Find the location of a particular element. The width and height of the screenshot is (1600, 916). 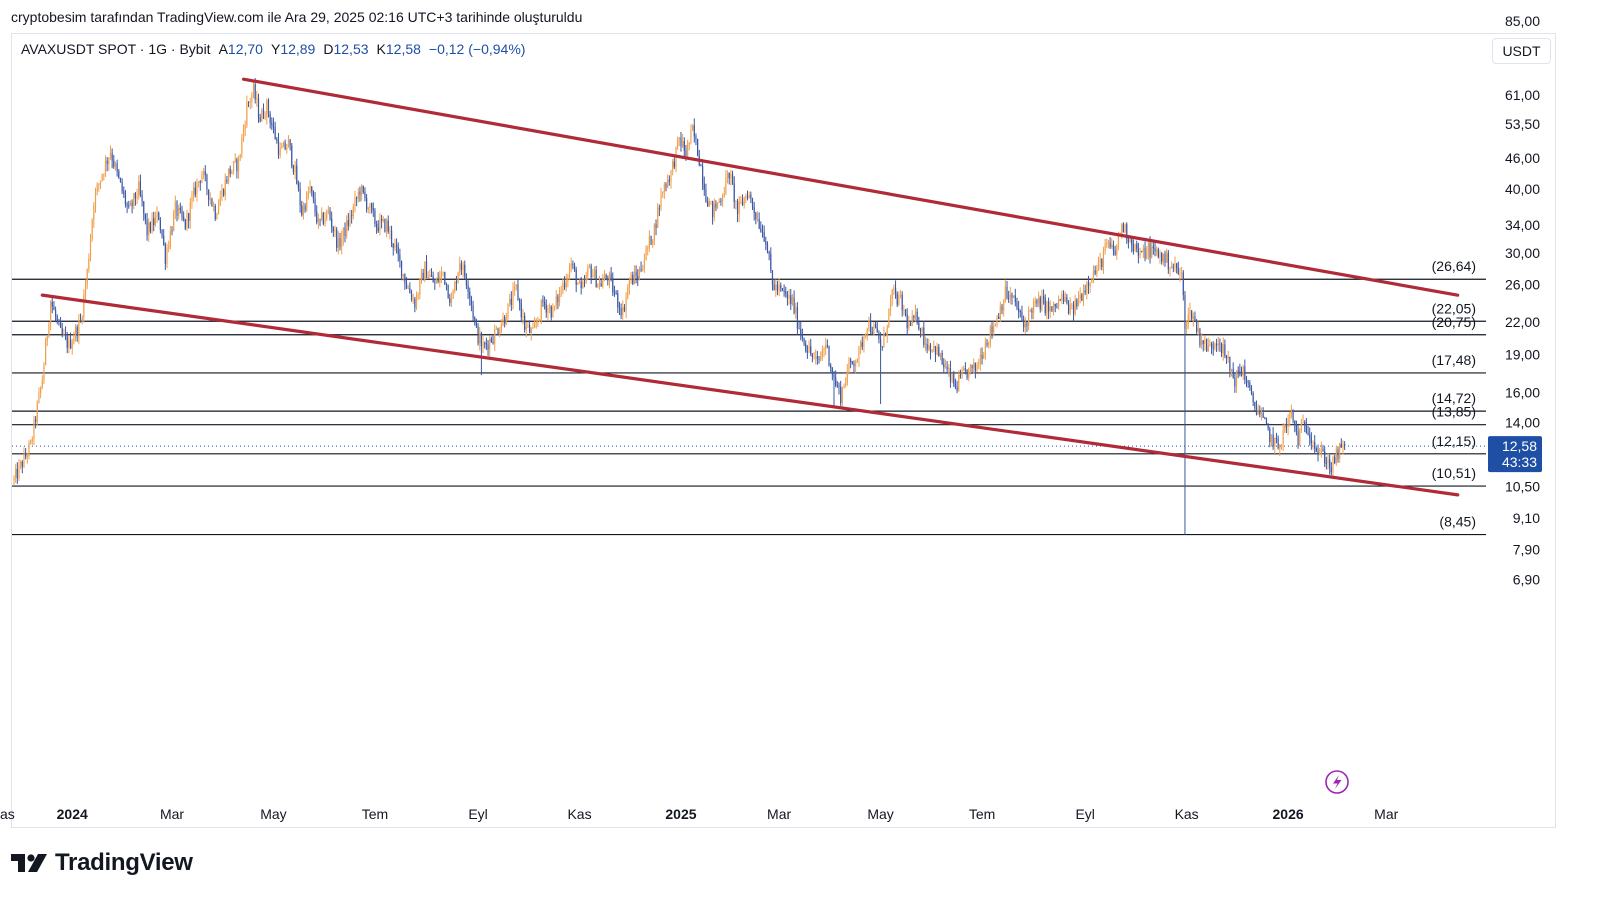

tradingview-logo: TradingView is located at coordinates (102, 863).